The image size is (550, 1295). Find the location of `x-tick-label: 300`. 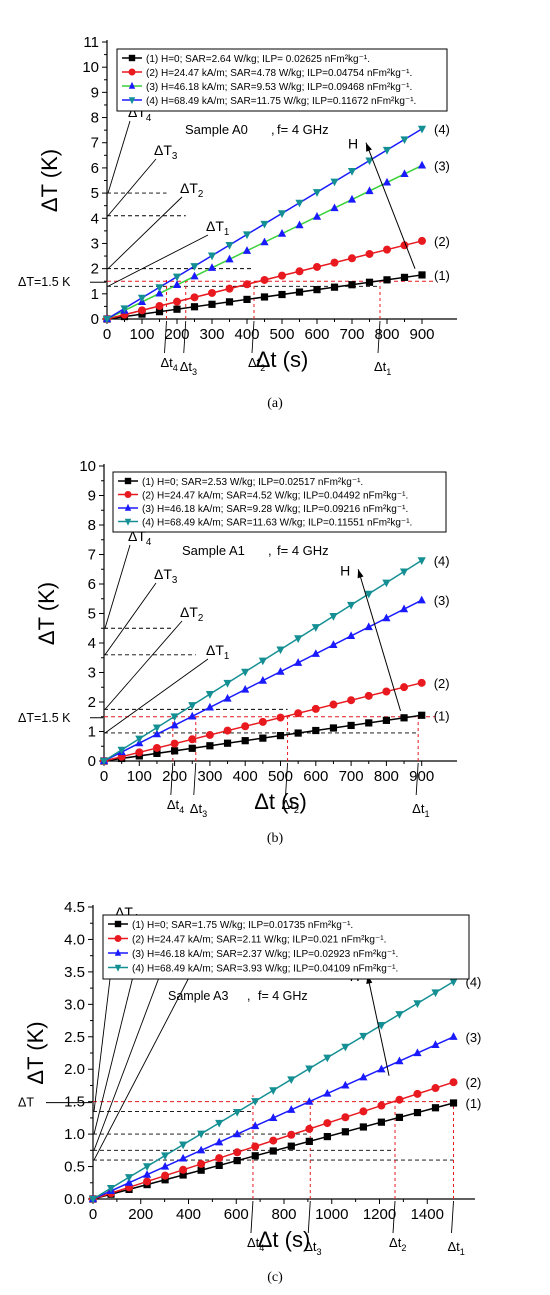

x-tick-label: 300 is located at coordinates (209, 776).